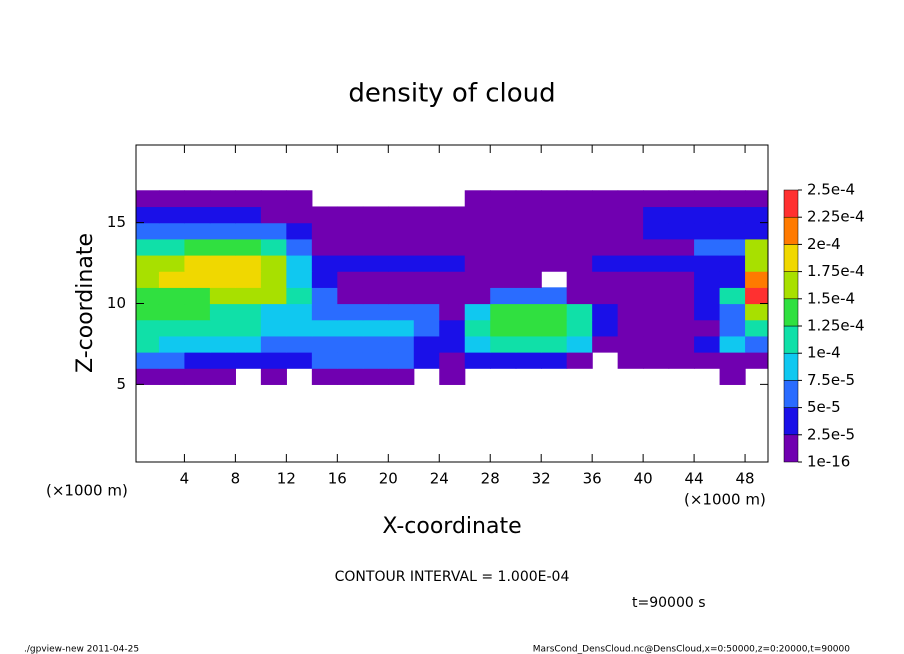 The width and height of the screenshot is (904, 654). What do you see at coordinates (116, 222) in the screenshot?
I see `y-tick-label: 15` at bounding box center [116, 222].